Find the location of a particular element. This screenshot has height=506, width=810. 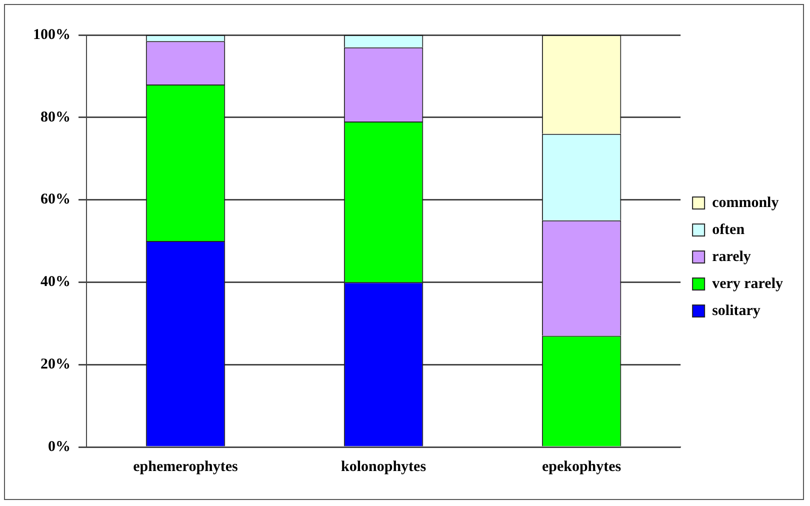

y-tick-label: 40% is located at coordinates (55, 282).